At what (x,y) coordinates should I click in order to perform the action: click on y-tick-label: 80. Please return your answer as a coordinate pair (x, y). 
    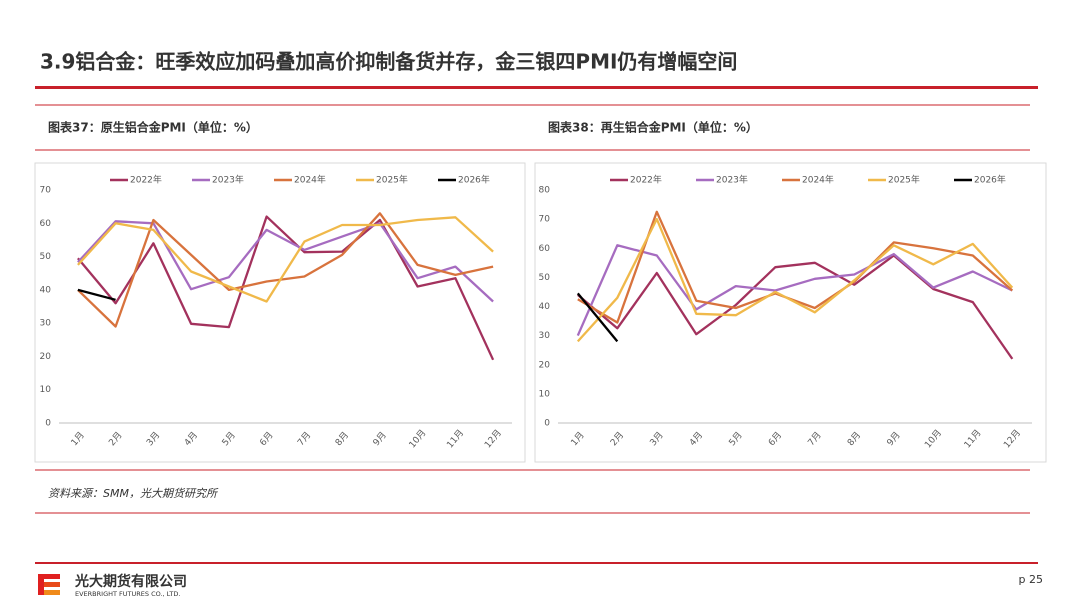
    Looking at the image, I should click on (545, 191).